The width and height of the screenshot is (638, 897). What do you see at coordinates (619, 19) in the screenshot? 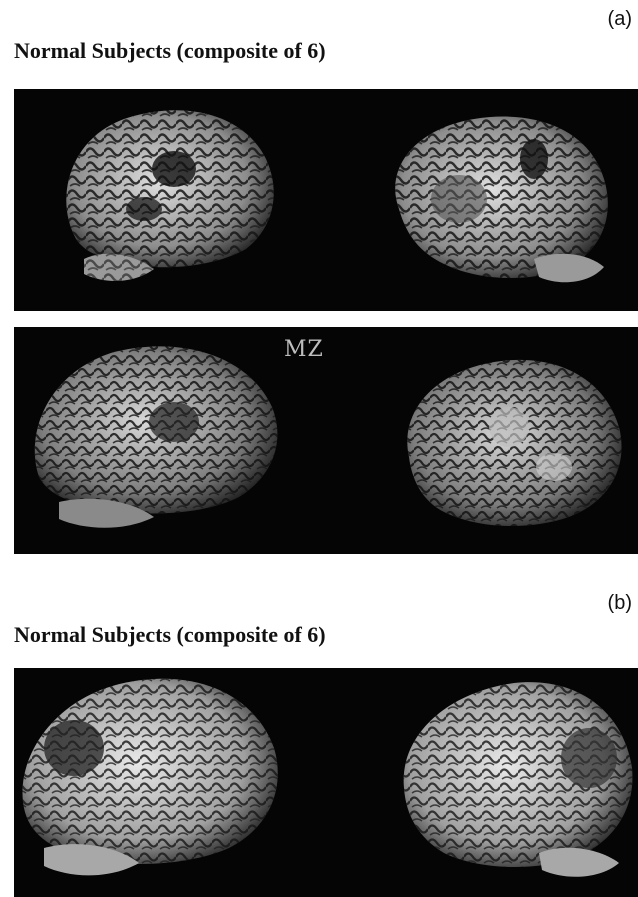
I see `figure-letter-a: (a)` at bounding box center [619, 19].